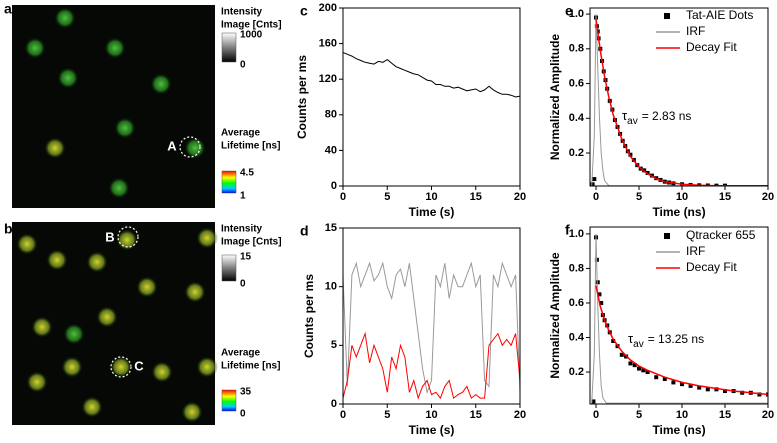 The height and width of the screenshot is (443, 777). What do you see at coordinates (725, 415) in the screenshot?
I see `x-tick-label: 15` at bounding box center [725, 415].